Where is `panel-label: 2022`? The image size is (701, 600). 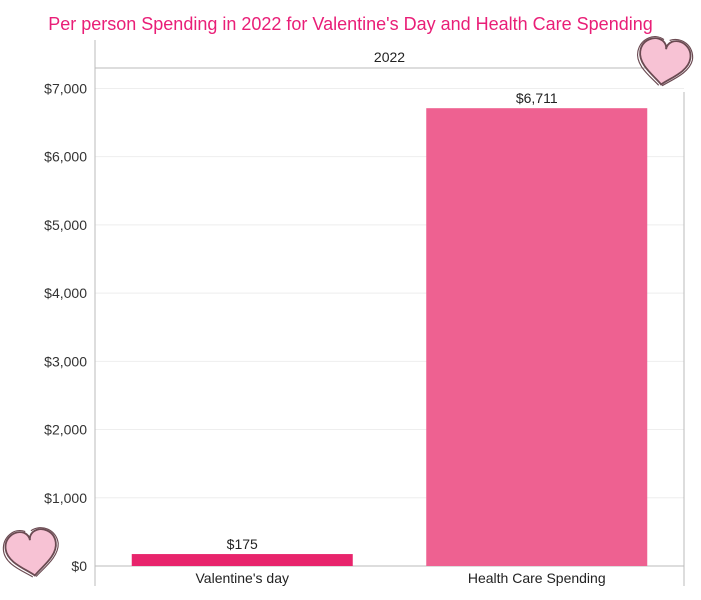 panel-label: 2022 is located at coordinates (389, 57).